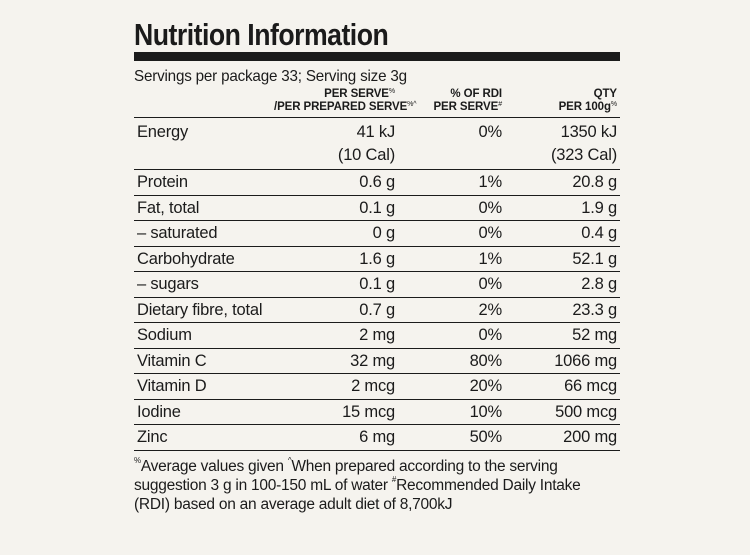 The width and height of the screenshot is (750, 555). I want to click on footnote-mark: #, so click(394, 479).